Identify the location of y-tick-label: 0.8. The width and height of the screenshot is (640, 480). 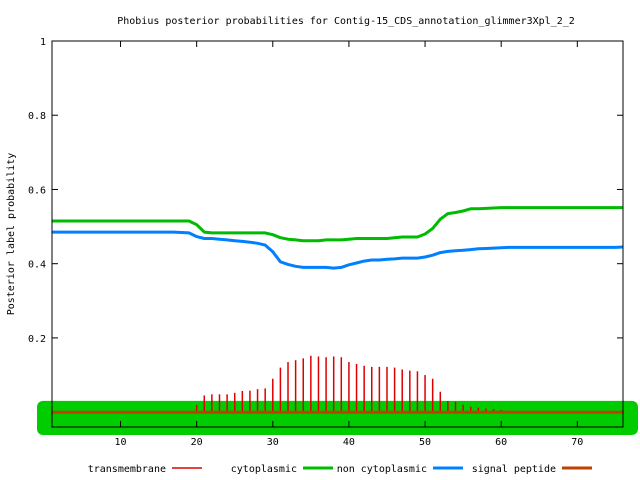
(37, 116).